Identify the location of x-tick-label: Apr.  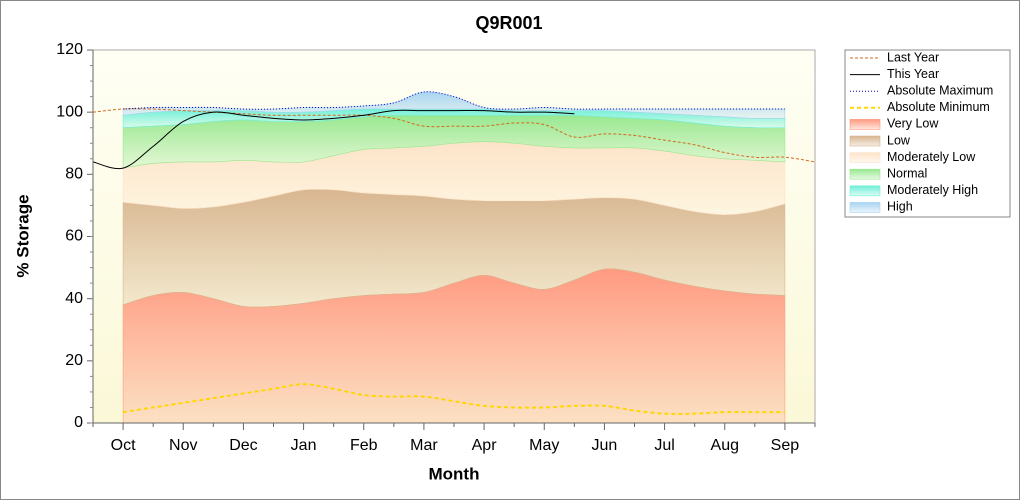
(485, 445).